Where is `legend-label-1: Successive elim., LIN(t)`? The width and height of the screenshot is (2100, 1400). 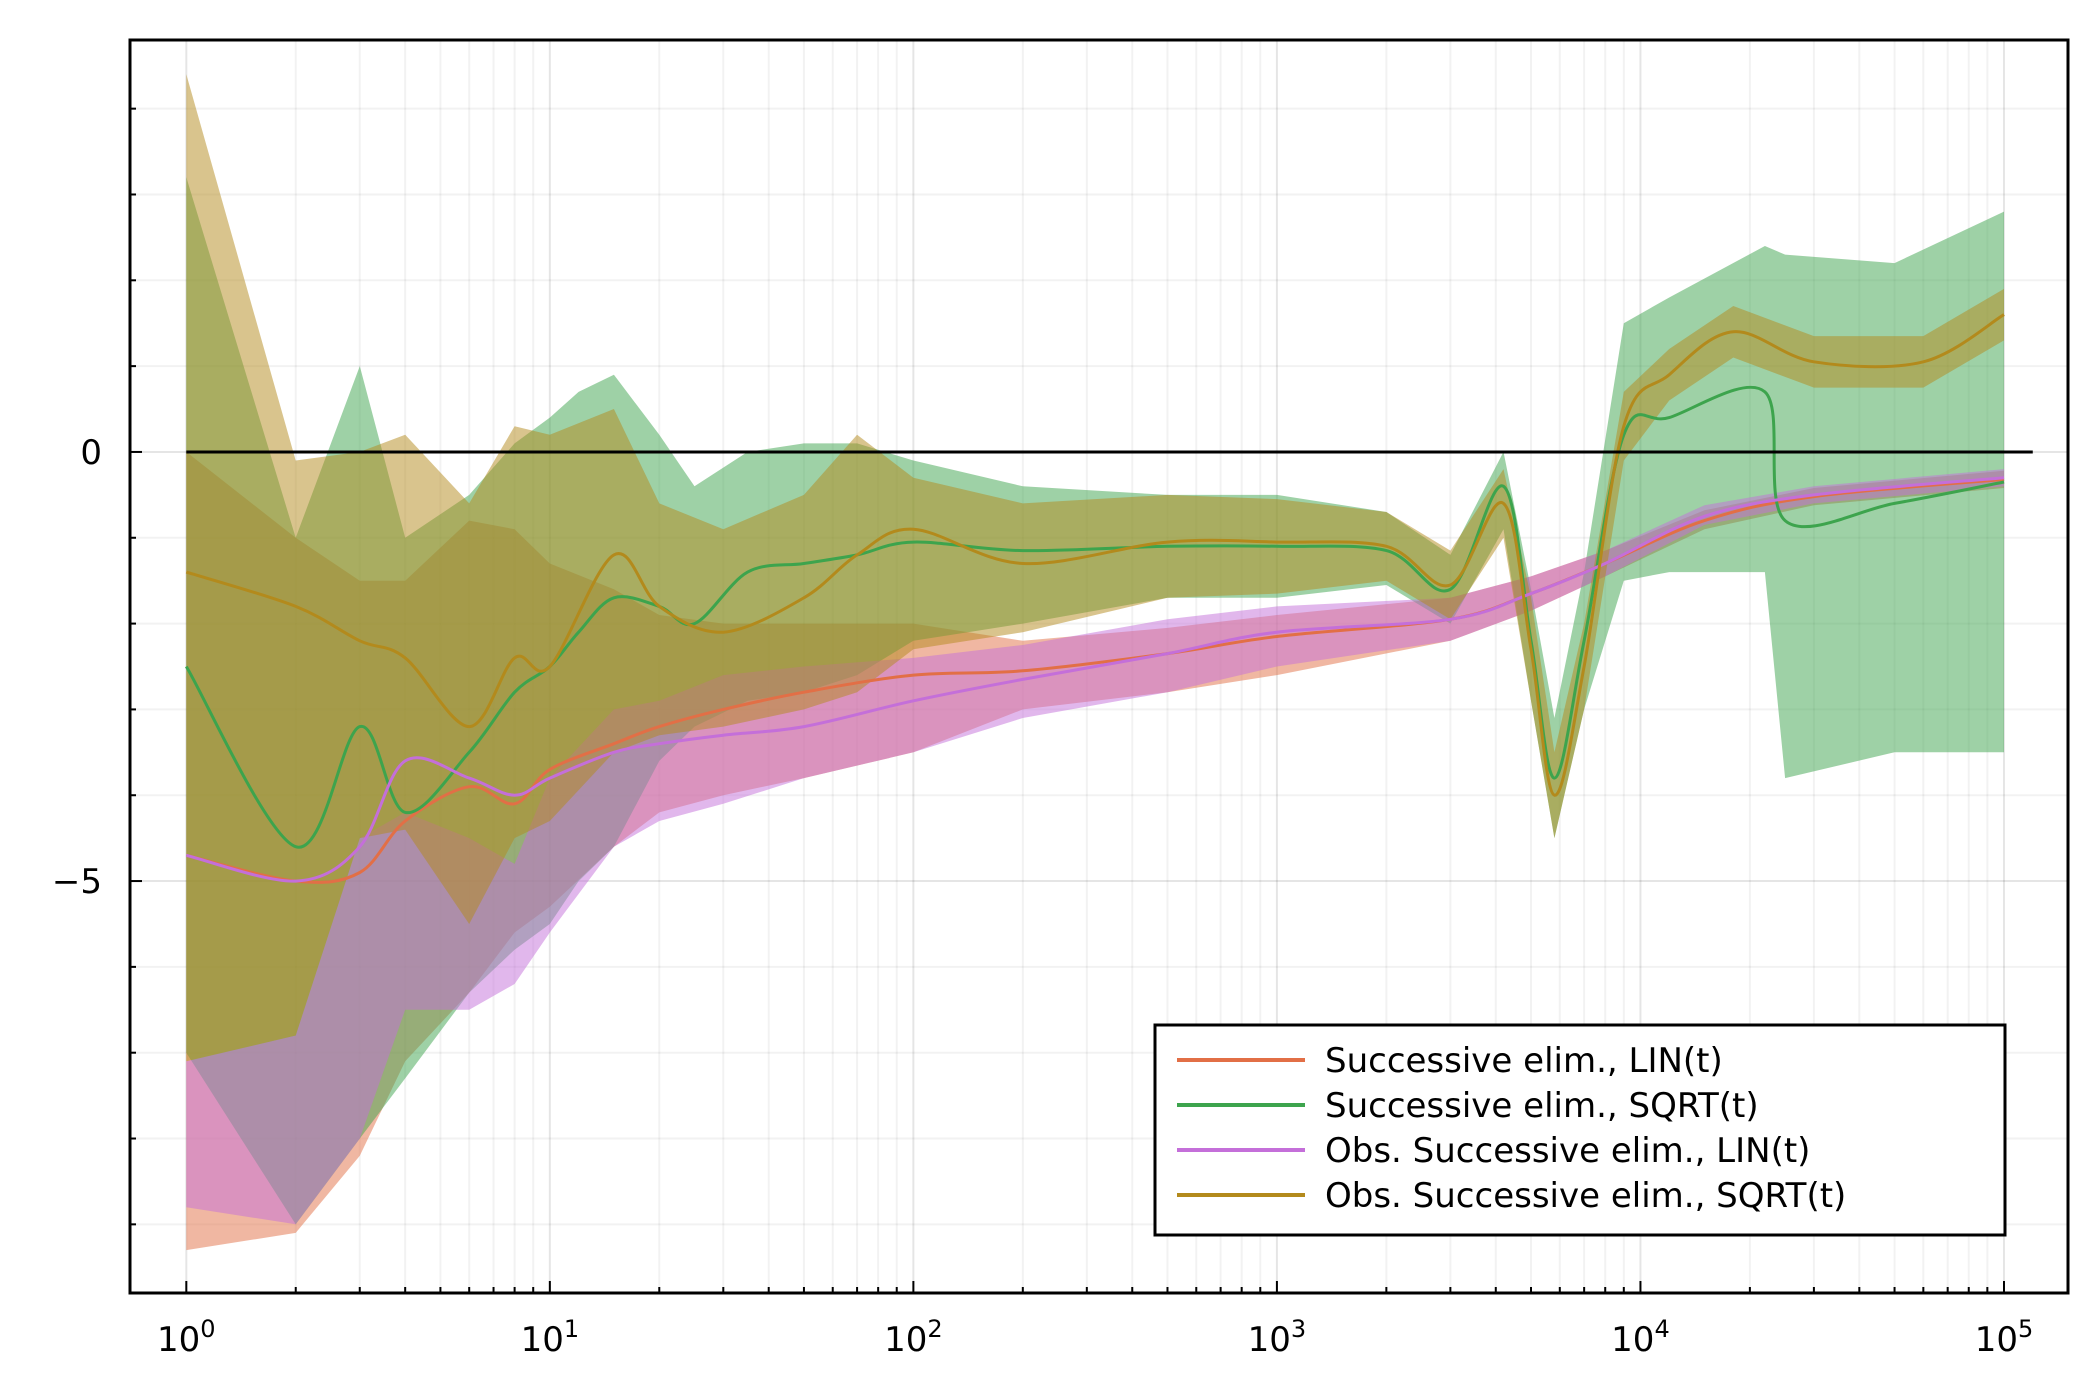 legend-label-1: Successive elim., LIN(t) is located at coordinates (1524, 1061).